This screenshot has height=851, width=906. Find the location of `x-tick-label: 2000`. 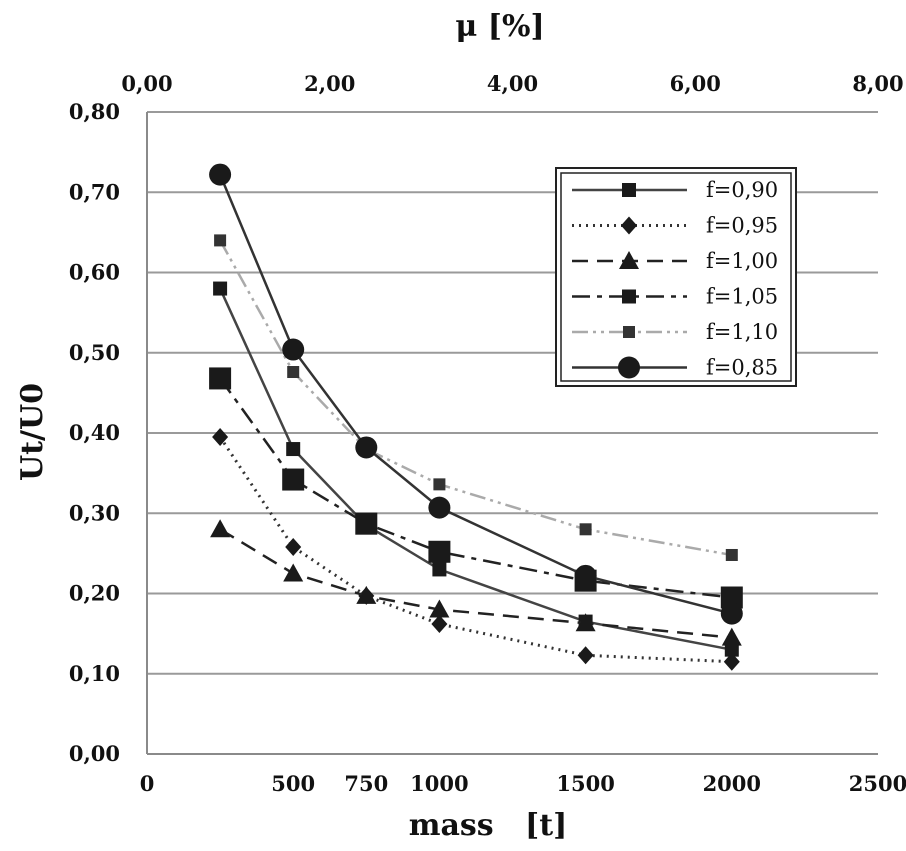

x-tick-label: 2000 is located at coordinates (732, 783).